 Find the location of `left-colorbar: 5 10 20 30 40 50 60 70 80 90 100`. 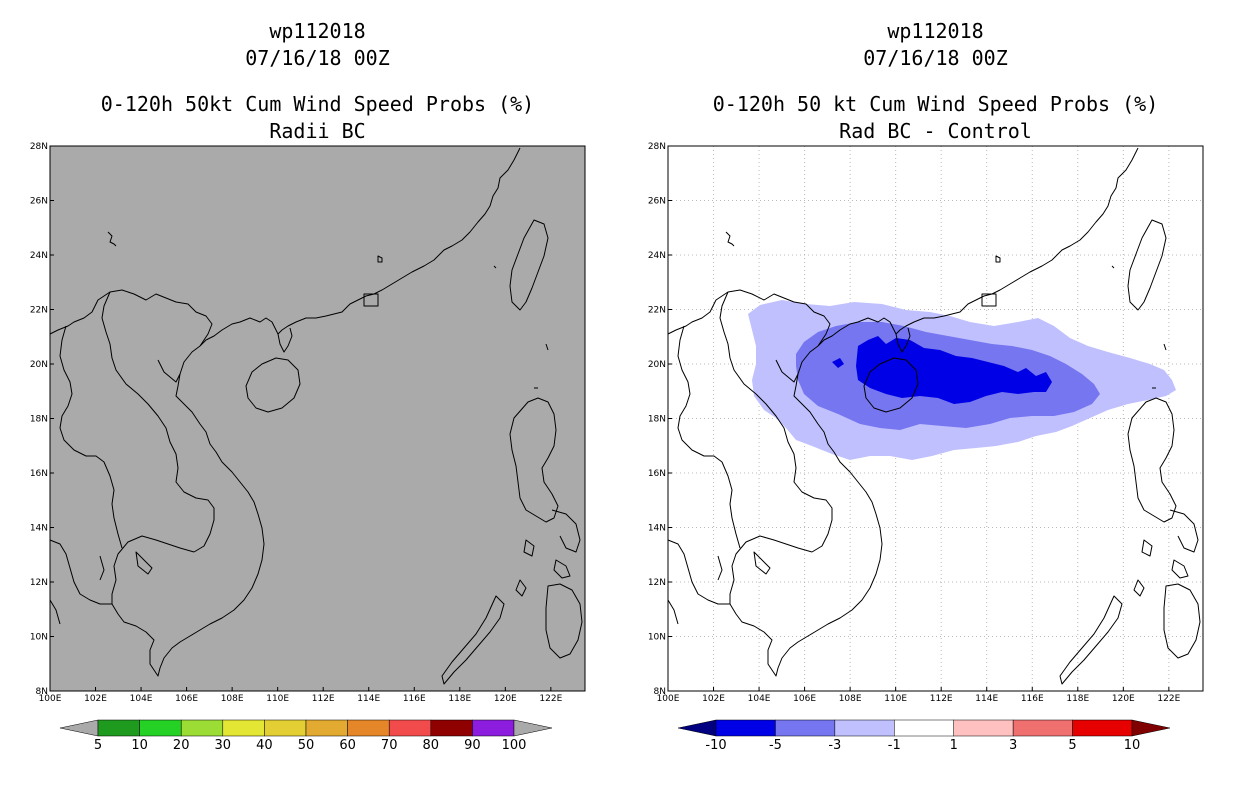

left-colorbar: 5 10 20 30 40 50 60 70 80 90 100 is located at coordinates (306, 736).